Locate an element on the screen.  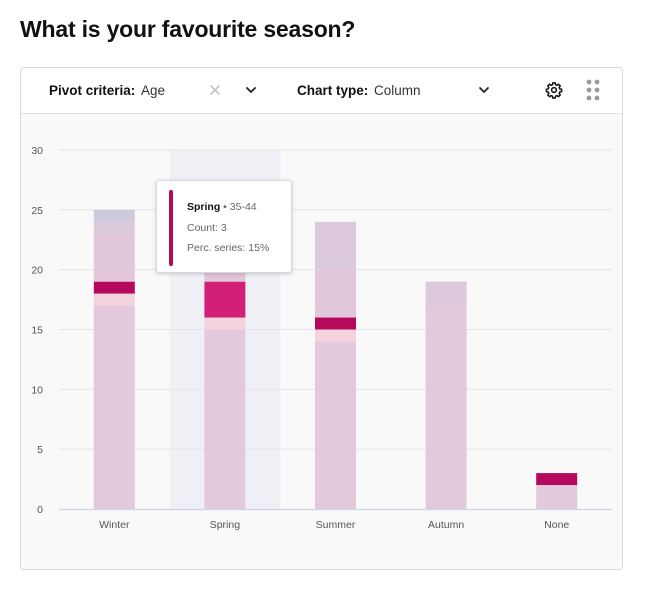
pivot-criteria-select: Age is located at coordinates (153, 90).